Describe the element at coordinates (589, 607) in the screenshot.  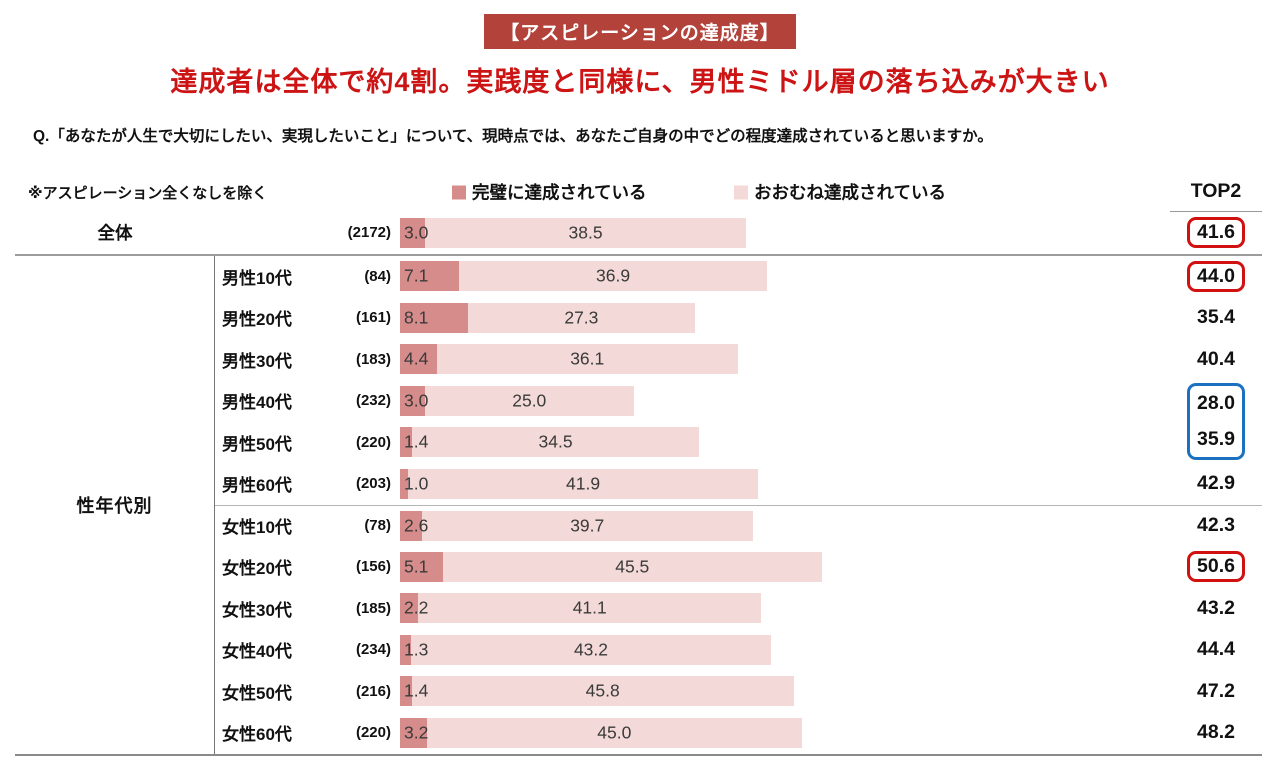
I see `bar-value-mostly: 41.1` at that location.